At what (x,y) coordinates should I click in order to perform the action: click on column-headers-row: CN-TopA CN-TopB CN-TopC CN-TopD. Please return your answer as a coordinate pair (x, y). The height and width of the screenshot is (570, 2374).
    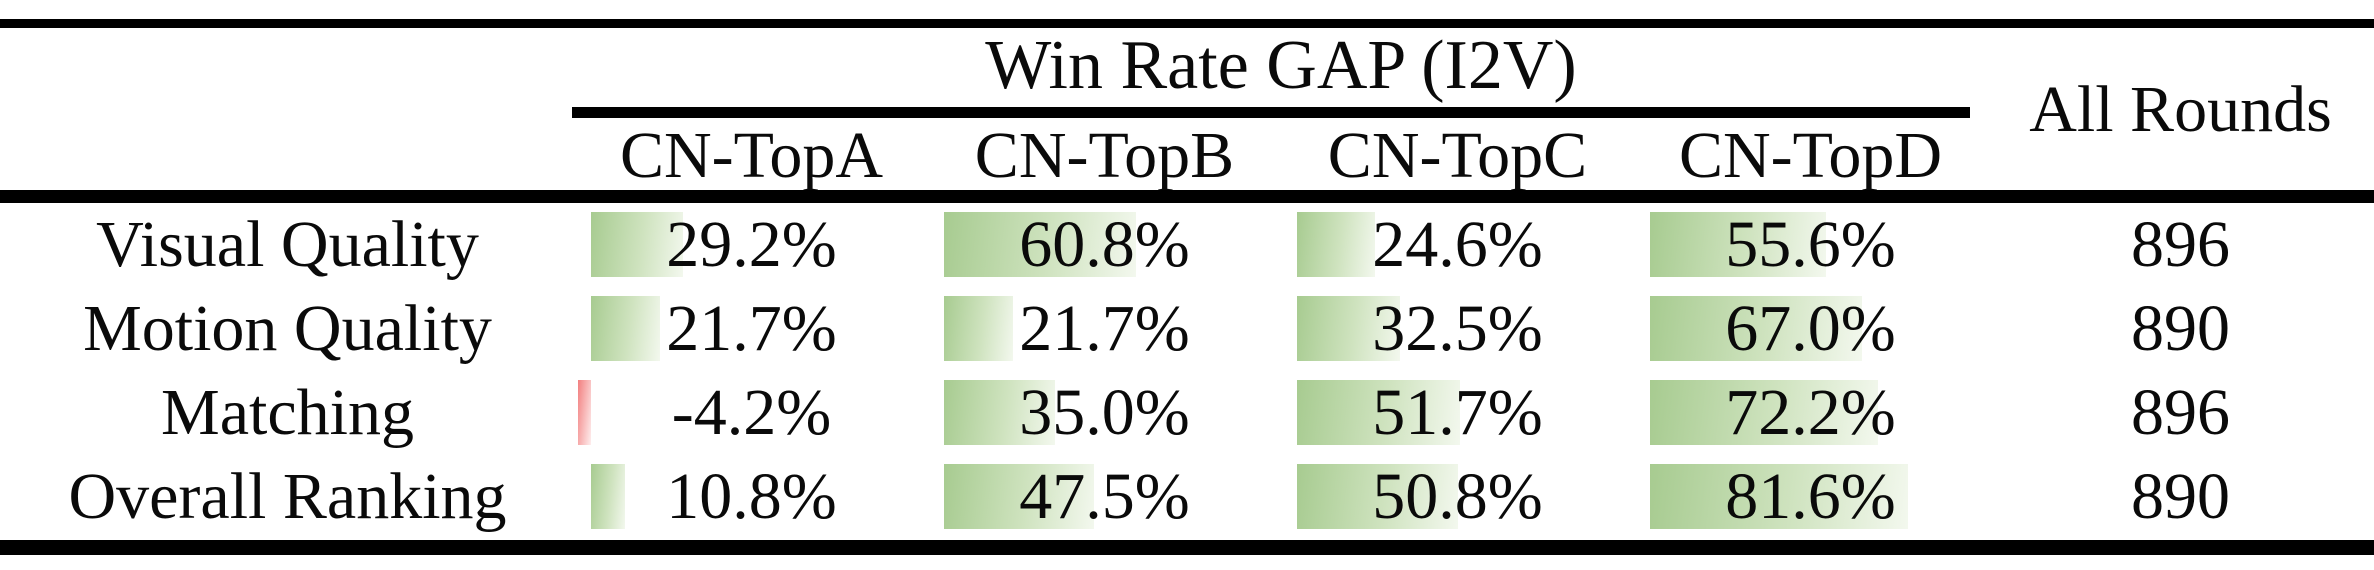
    Looking at the image, I should click on (1281, 155).